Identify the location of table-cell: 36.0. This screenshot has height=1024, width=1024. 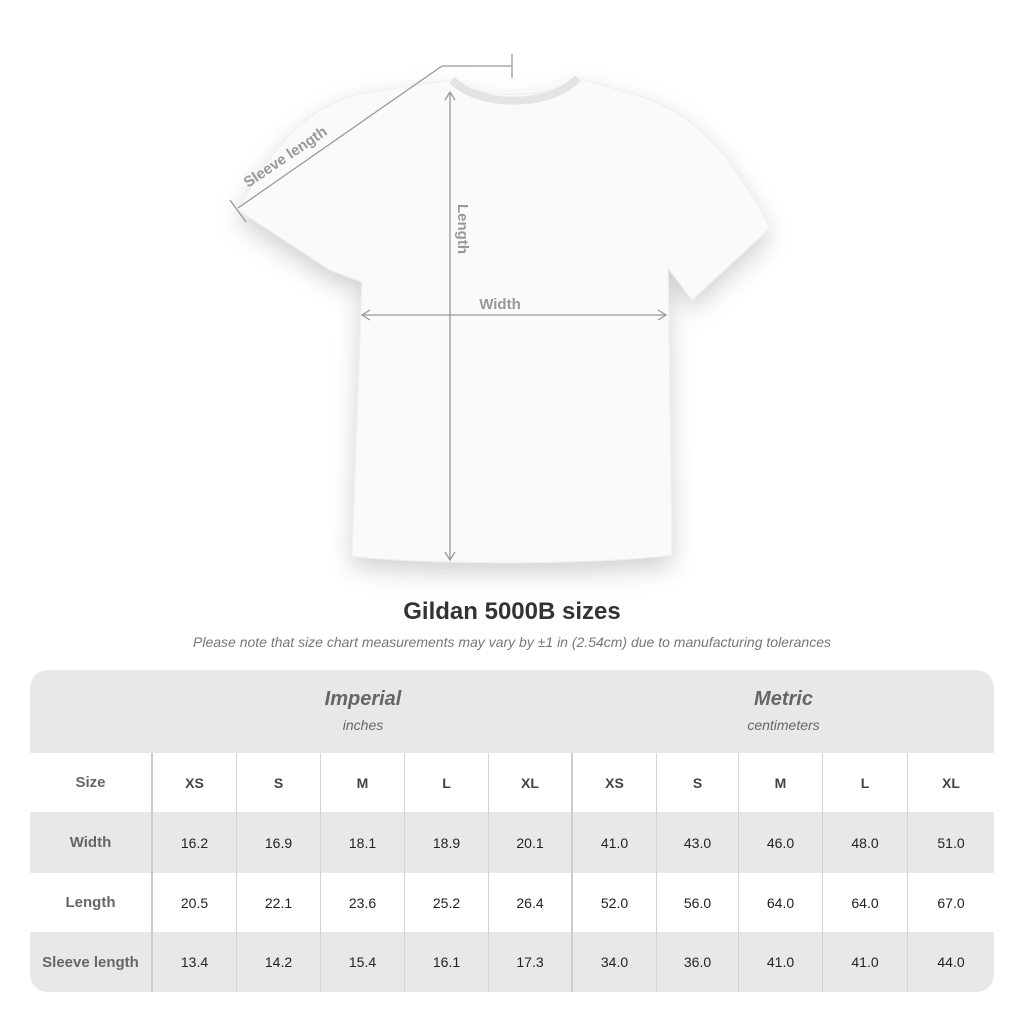
(698, 962).